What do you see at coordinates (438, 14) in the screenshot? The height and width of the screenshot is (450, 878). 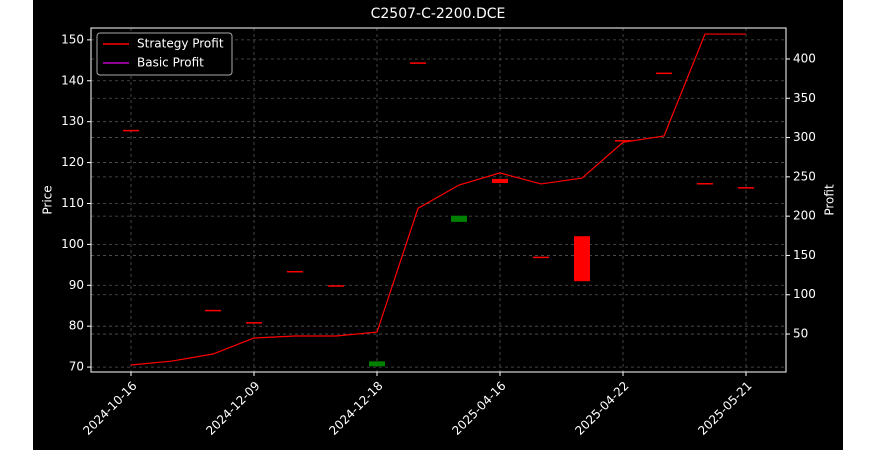 I see `chart-title: C2507-C-2200.DCE` at bounding box center [438, 14].